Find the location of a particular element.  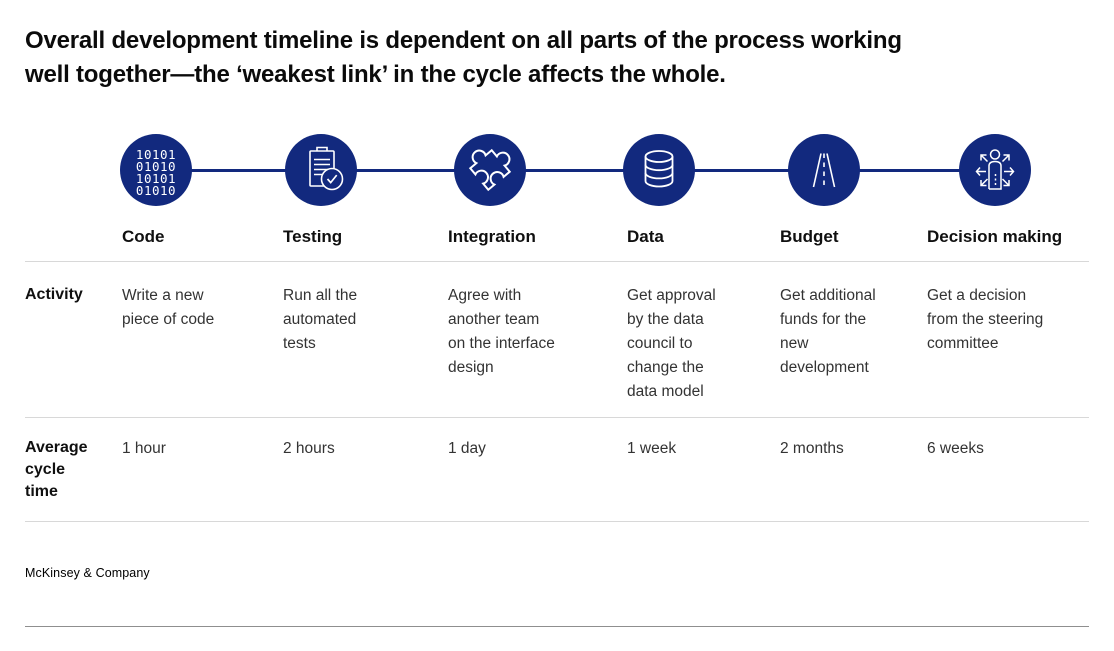

timeline-connector is located at coordinates (575, 170).